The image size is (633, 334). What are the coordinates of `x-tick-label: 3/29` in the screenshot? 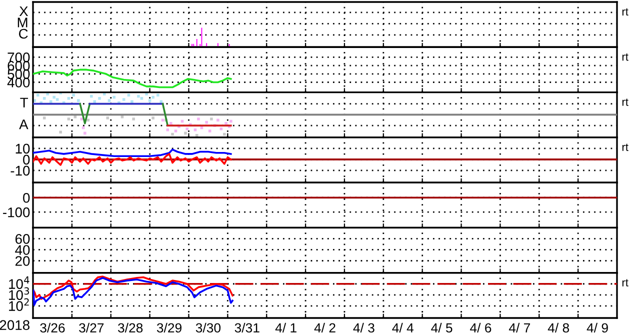 It's located at (169, 327).